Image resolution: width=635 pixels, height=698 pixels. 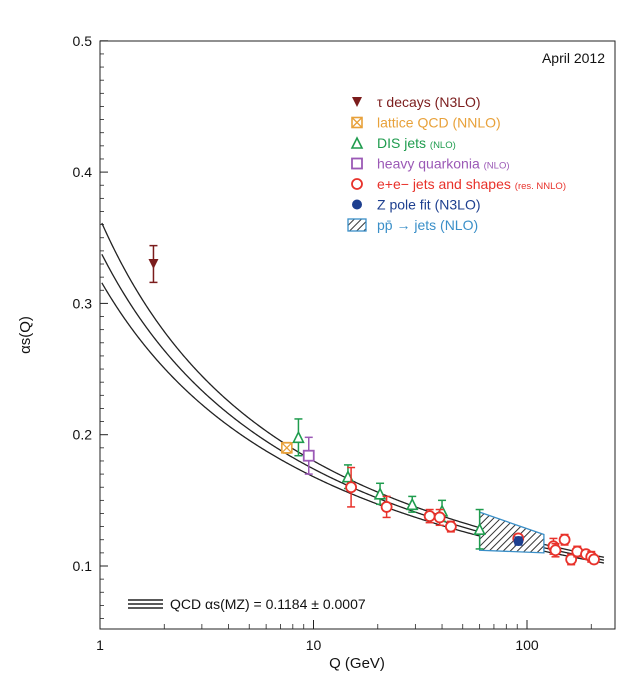 What do you see at coordinates (25, 335) in the screenshot?
I see `y-axis-title: αs(Q)` at bounding box center [25, 335].